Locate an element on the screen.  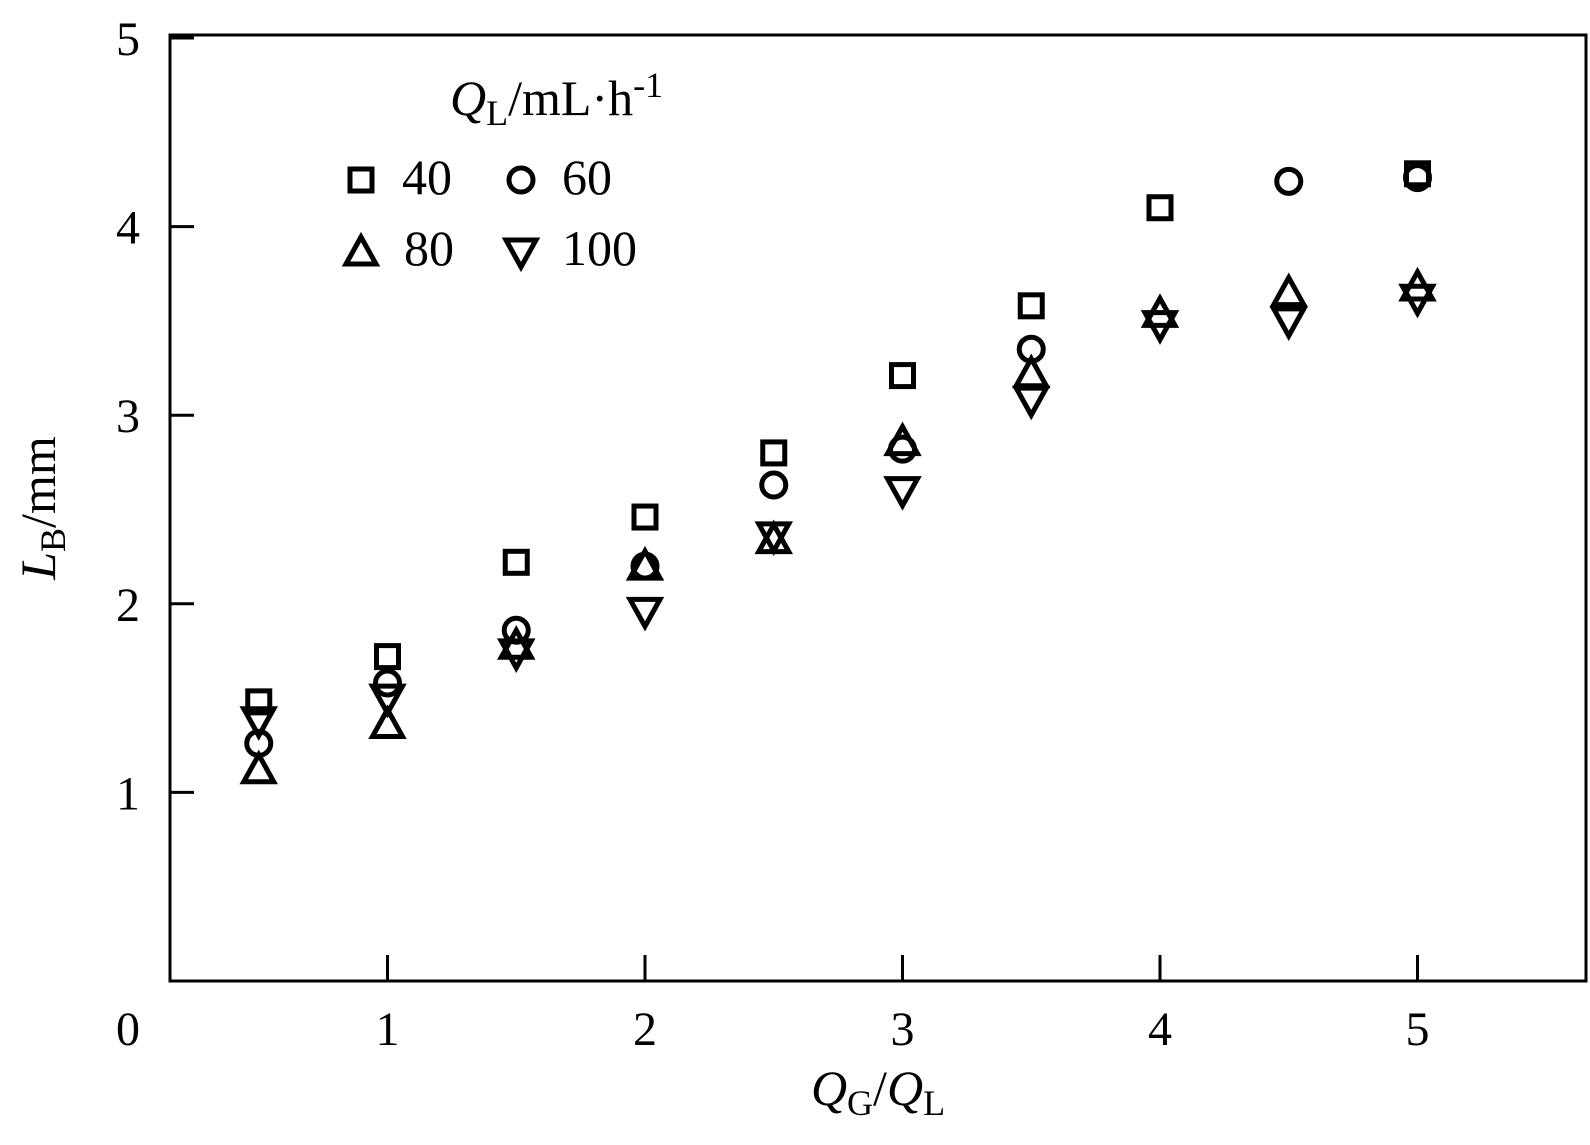
y-tick-label: 1 is located at coordinates (128, 793).